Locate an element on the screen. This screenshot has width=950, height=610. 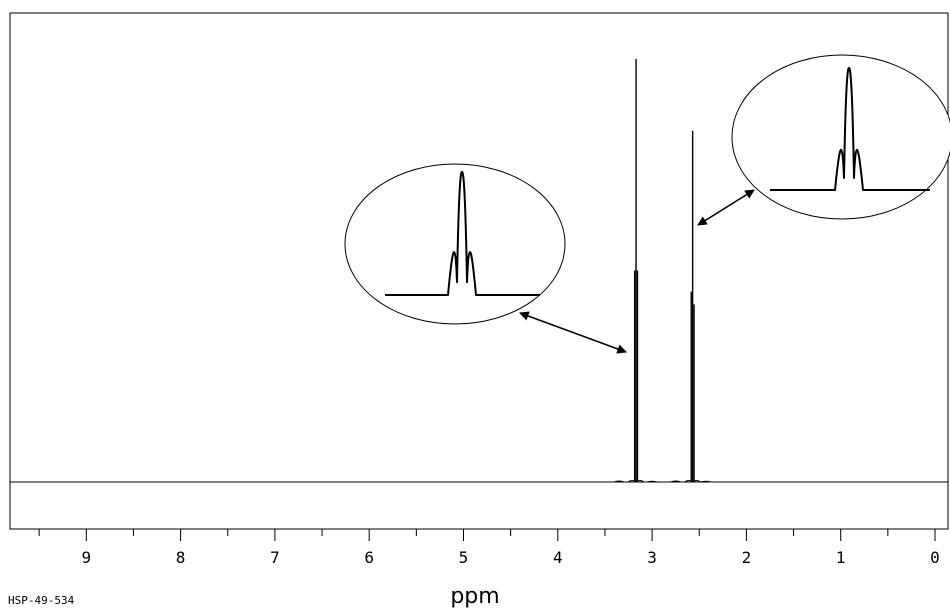
x-tick-label: 8 is located at coordinates (181, 557).